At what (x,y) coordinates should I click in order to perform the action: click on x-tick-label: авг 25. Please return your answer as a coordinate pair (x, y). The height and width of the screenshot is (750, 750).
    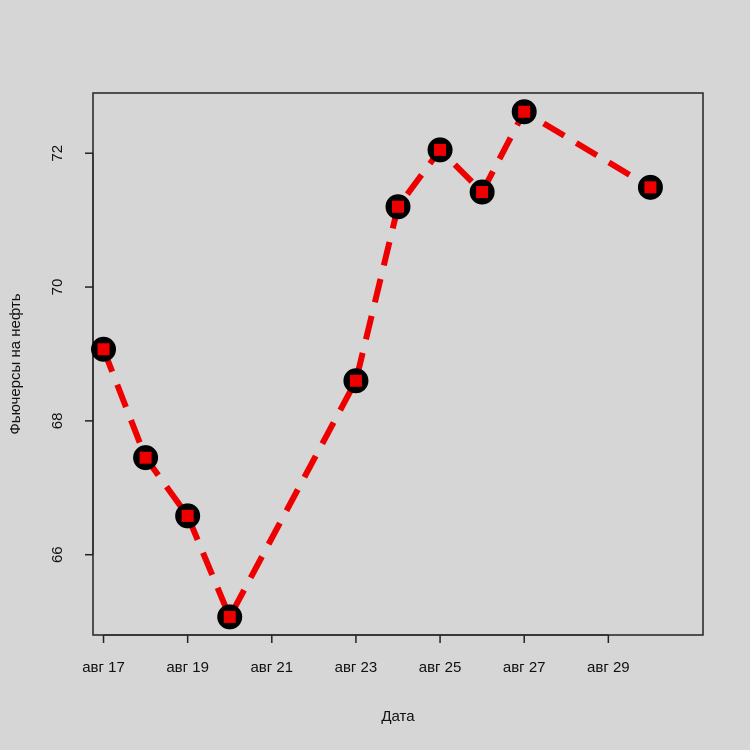
    Looking at the image, I should click on (440, 667).